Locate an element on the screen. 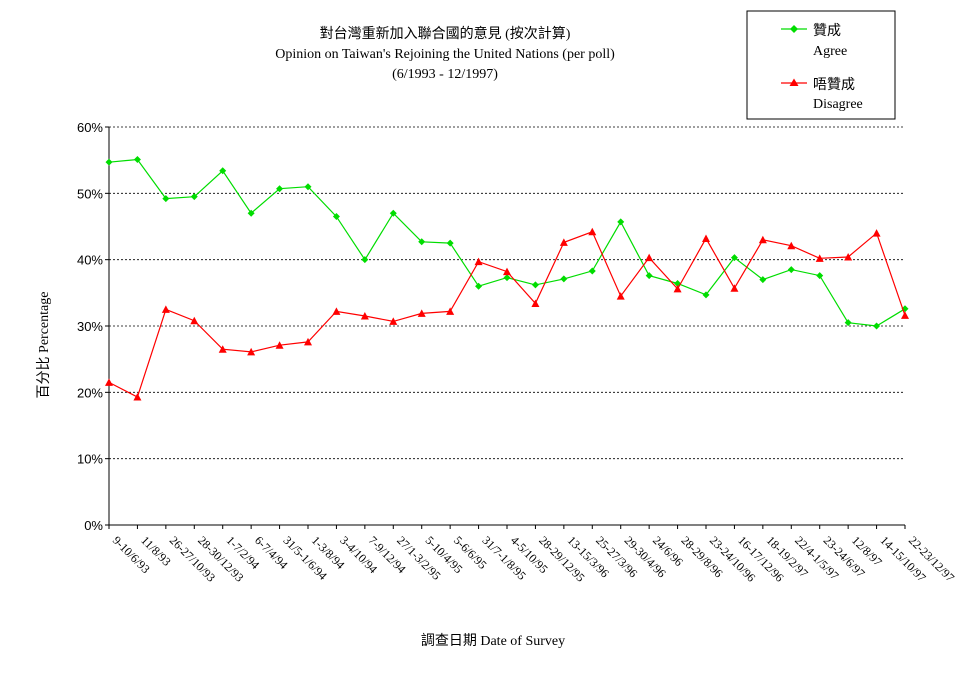  title-date-range: (6/1993 - 12/1997) is located at coordinates (445, 74).